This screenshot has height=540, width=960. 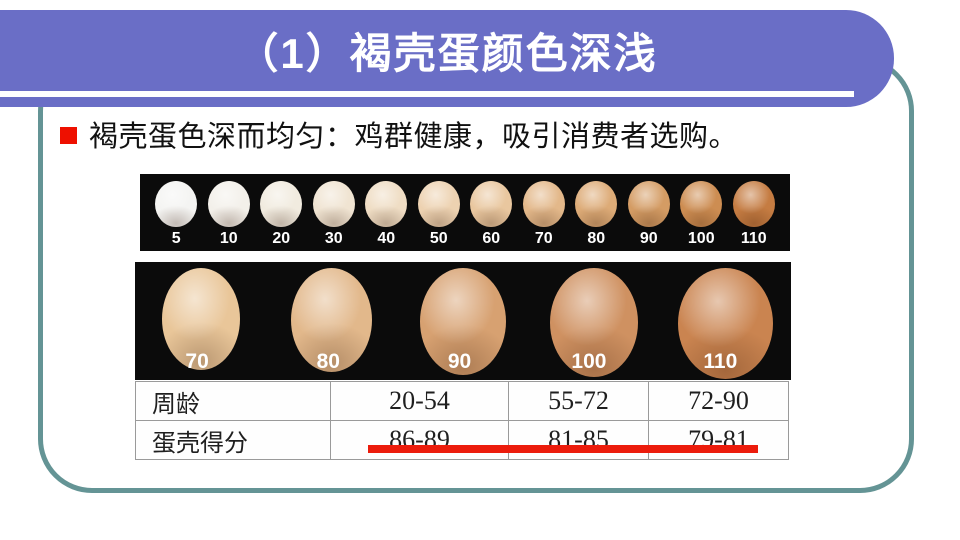 I want to click on table-row: 蛋壳得分 86-89 81-85 79-81, so click(x=462, y=440).